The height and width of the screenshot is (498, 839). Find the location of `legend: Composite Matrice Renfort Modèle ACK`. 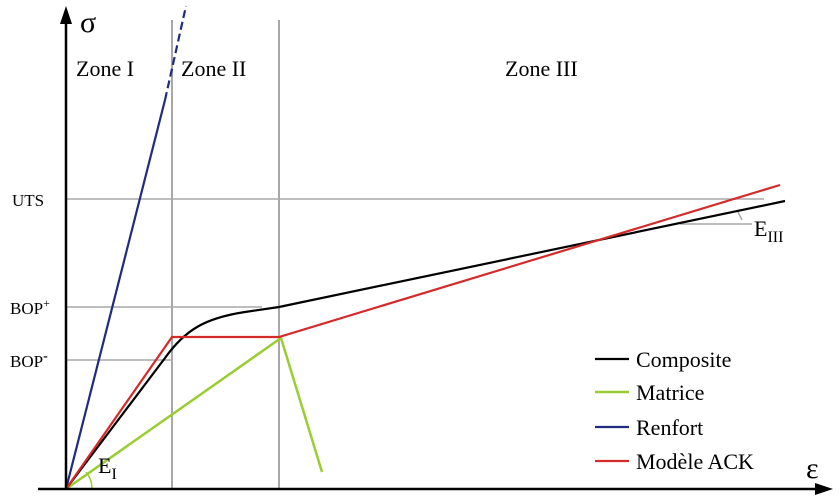

legend: Composite Matrice Renfort Modèle ACK is located at coordinates (674, 410).